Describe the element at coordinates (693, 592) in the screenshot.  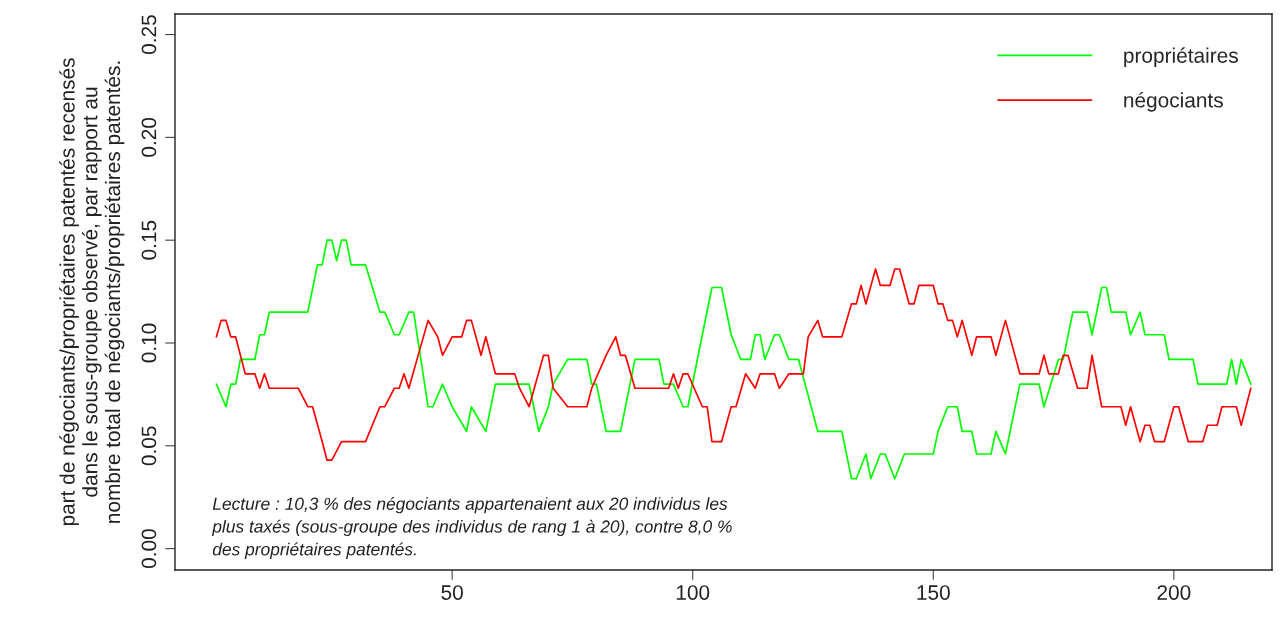
I see `x-tick-label: 100` at that location.